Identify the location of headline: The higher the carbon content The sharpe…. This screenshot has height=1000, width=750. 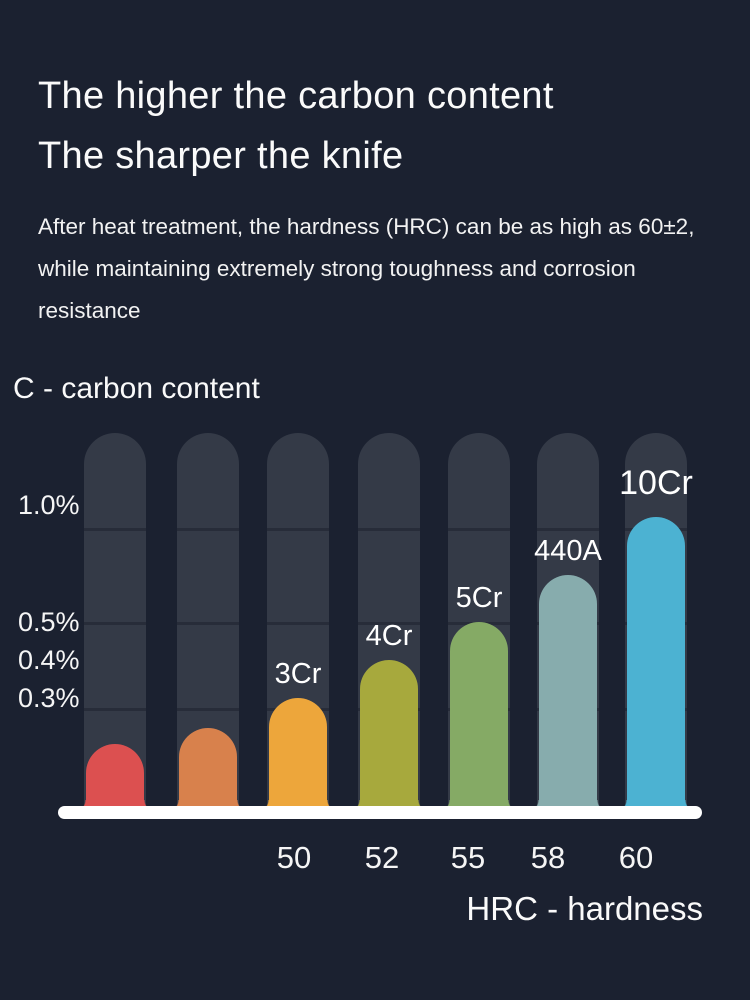
(296, 126).